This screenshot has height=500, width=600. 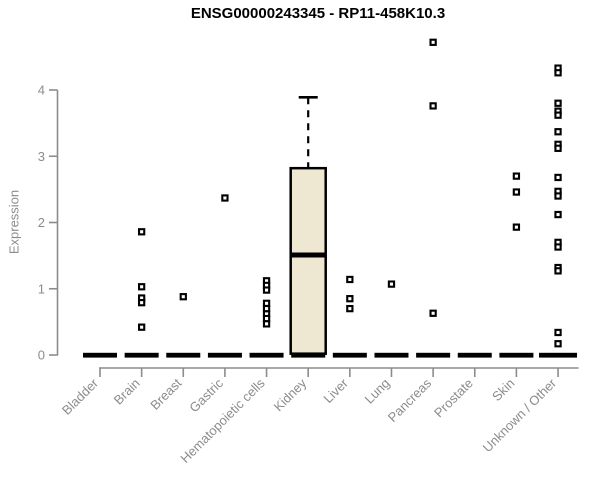 What do you see at coordinates (41, 222) in the screenshot?
I see `y-tick-label: 2` at bounding box center [41, 222].